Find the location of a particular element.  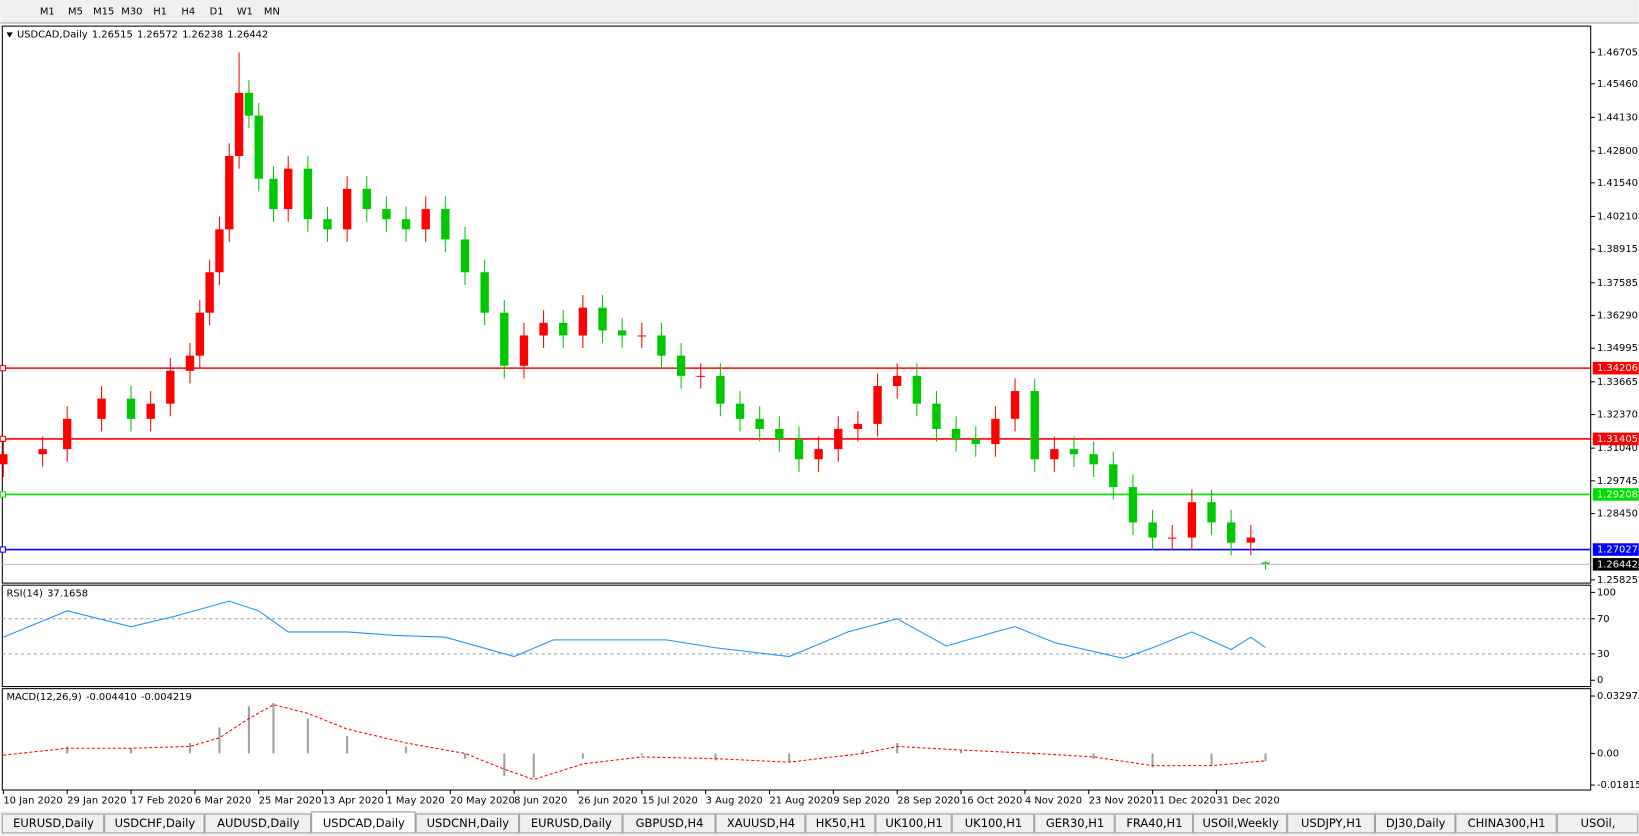

timeframe-button: M5 is located at coordinates (75, 11).